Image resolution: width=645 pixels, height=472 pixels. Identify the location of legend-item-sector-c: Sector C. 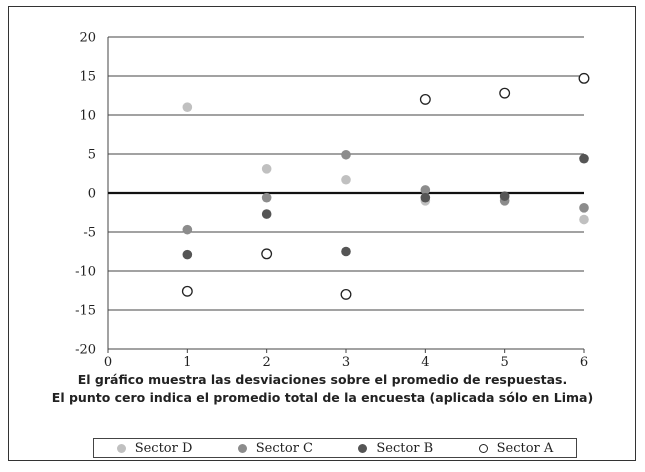
(275, 448).